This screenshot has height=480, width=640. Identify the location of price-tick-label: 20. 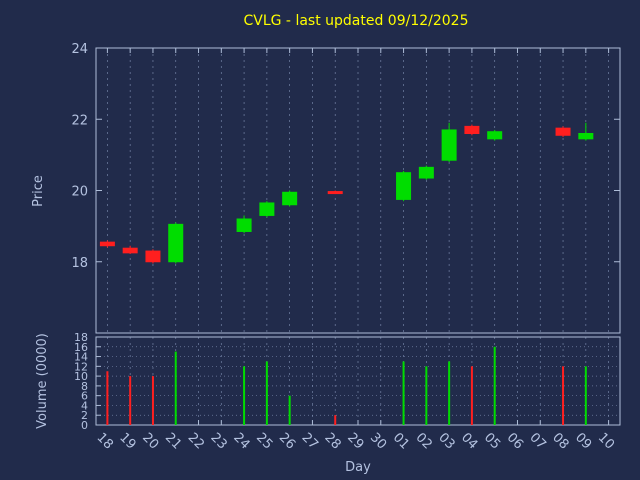
(79, 192).